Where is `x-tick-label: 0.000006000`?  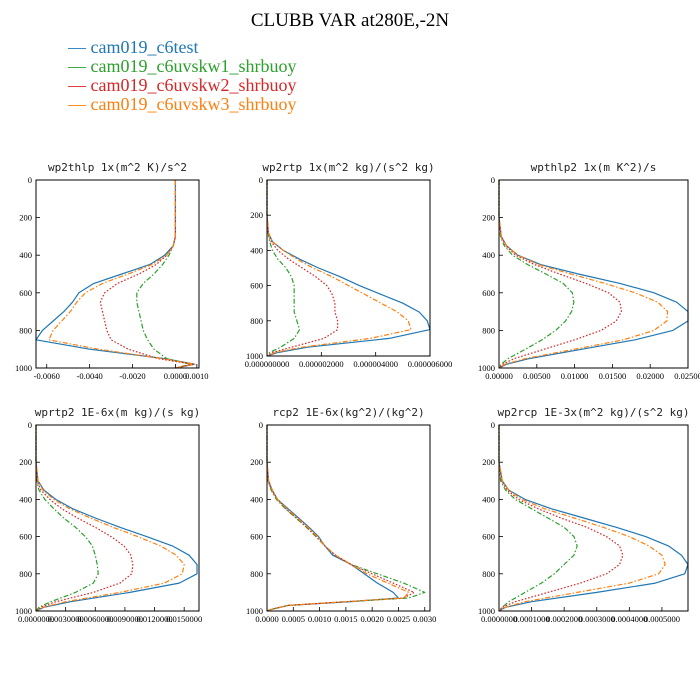
x-tick-label: 0.000006000 is located at coordinates (430, 364).